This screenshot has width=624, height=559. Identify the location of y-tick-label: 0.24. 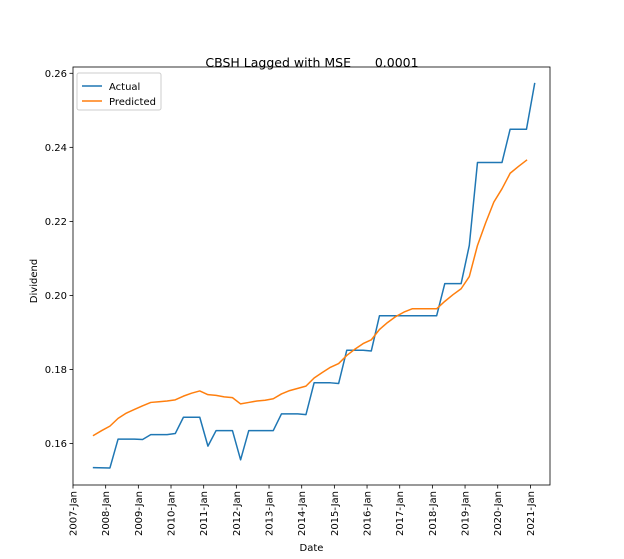
(56, 148).